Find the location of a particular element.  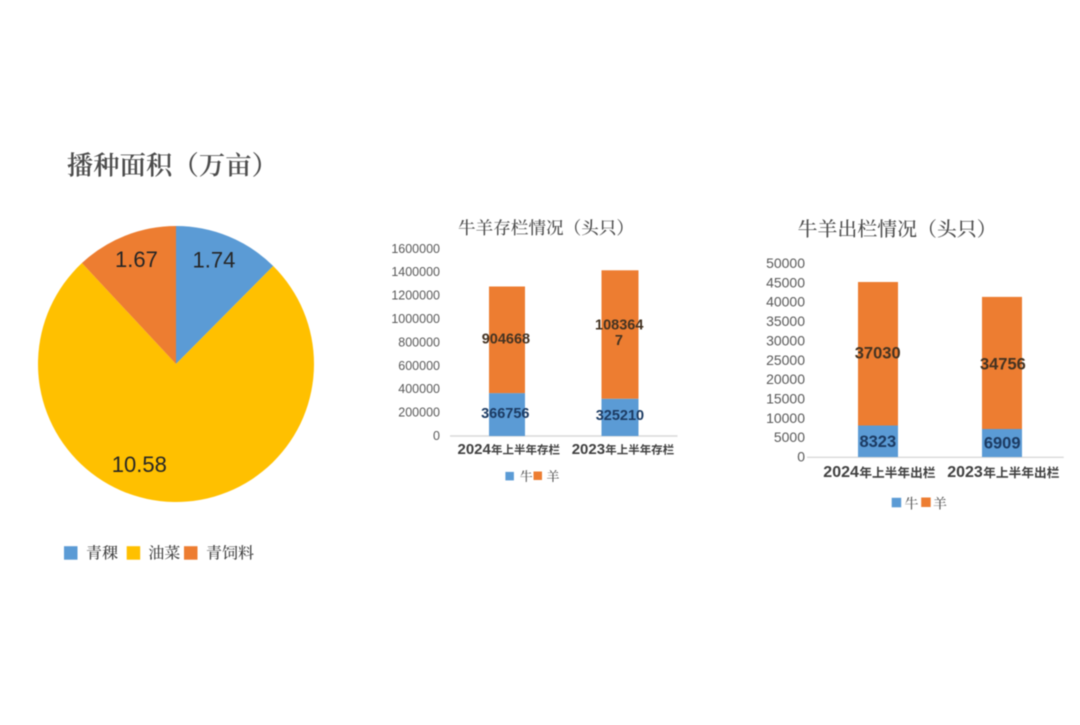

svg-text: 904668 is located at coordinates (506, 340).